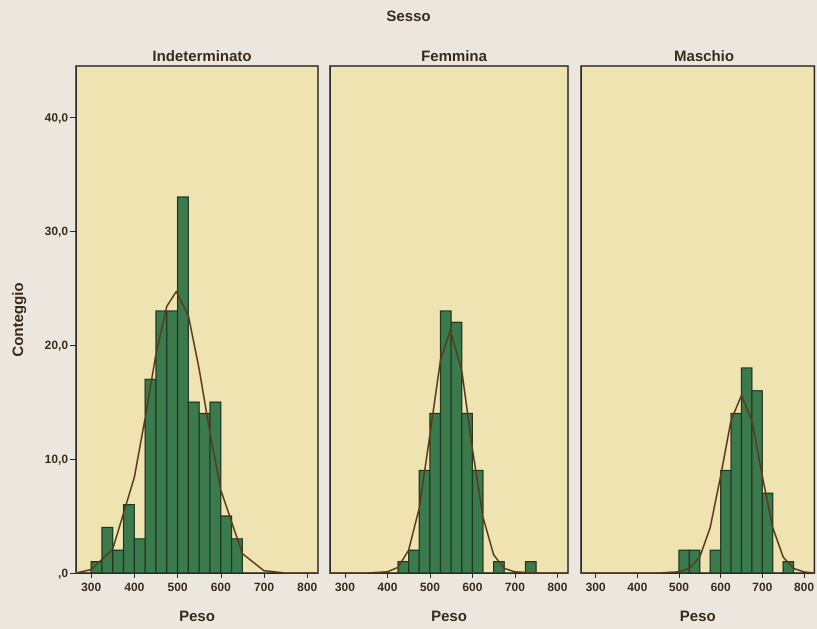 The width and height of the screenshot is (817, 629). Describe the element at coordinates (454, 56) in the screenshot. I see `chart-title: Femmina` at that location.